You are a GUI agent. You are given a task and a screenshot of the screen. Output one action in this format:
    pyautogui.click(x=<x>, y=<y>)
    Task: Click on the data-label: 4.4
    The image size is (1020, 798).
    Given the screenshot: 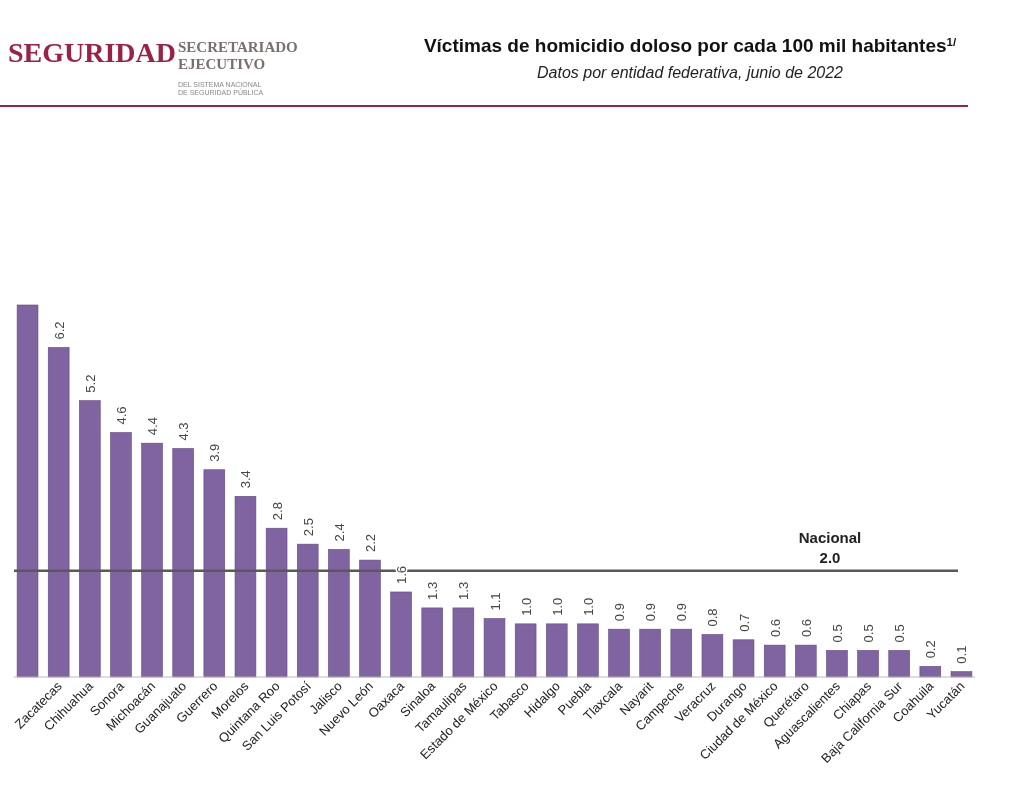 What is the action you would take?
    pyautogui.click(x=153, y=426)
    